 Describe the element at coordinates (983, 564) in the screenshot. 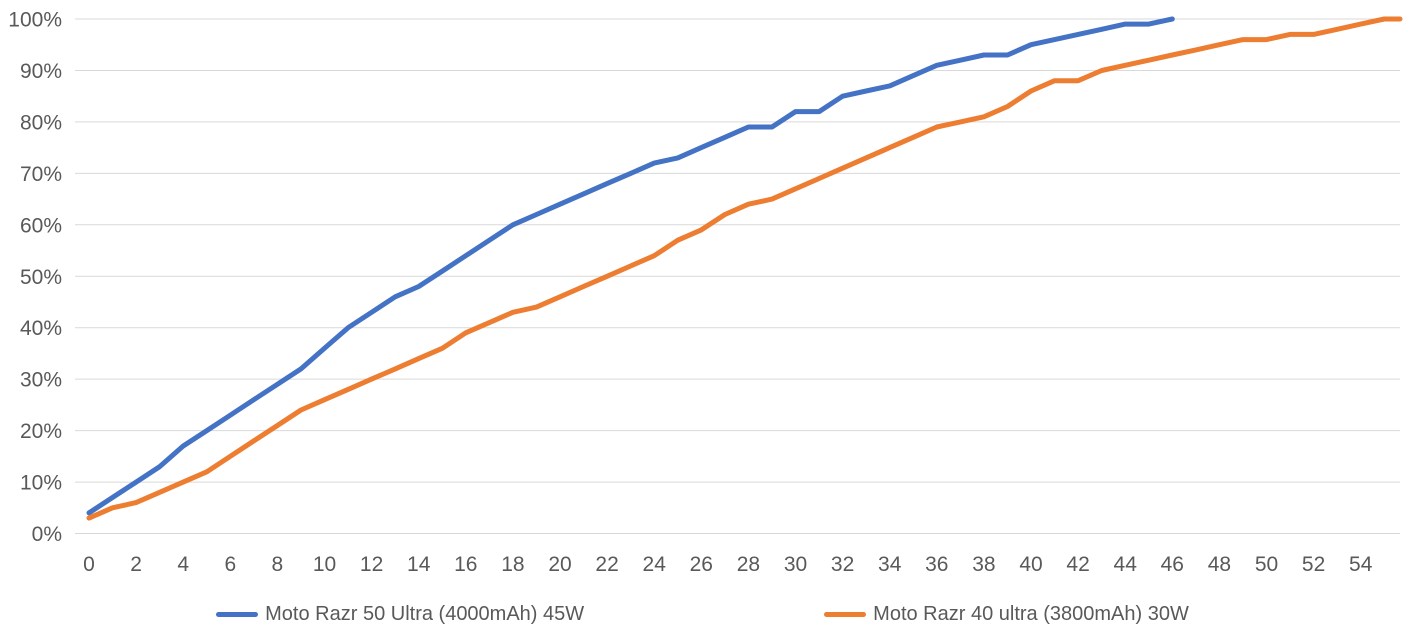

I see `x-tick-label-38: 38` at that location.